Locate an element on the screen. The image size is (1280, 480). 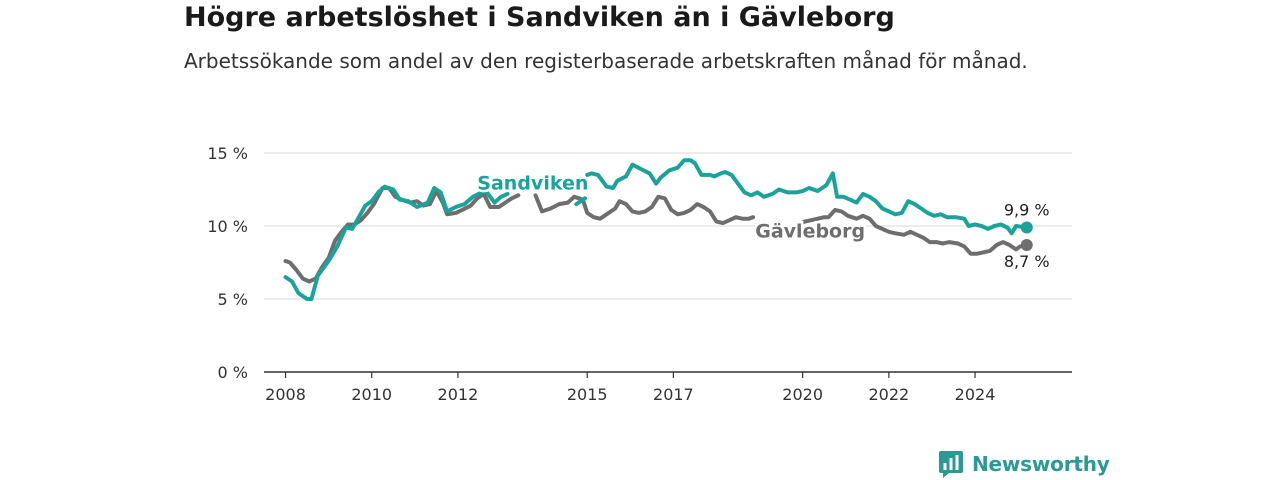
series-label-gavleborg: Gävleborg is located at coordinates (810, 232).